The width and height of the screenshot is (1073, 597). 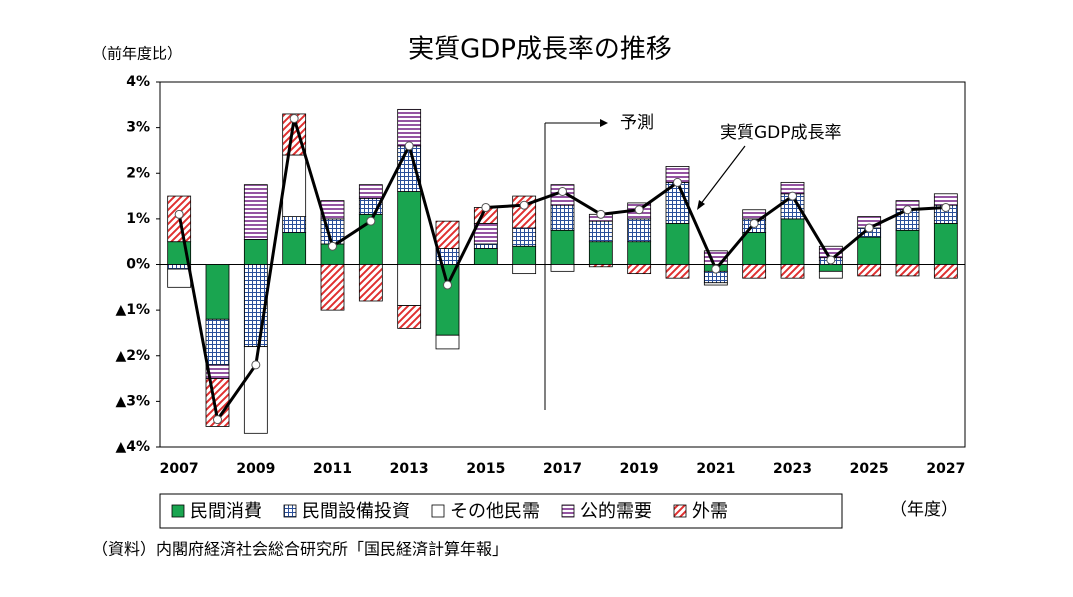 What do you see at coordinates (138, 173) in the screenshot?
I see `y-tick-label: 2%` at bounding box center [138, 173].